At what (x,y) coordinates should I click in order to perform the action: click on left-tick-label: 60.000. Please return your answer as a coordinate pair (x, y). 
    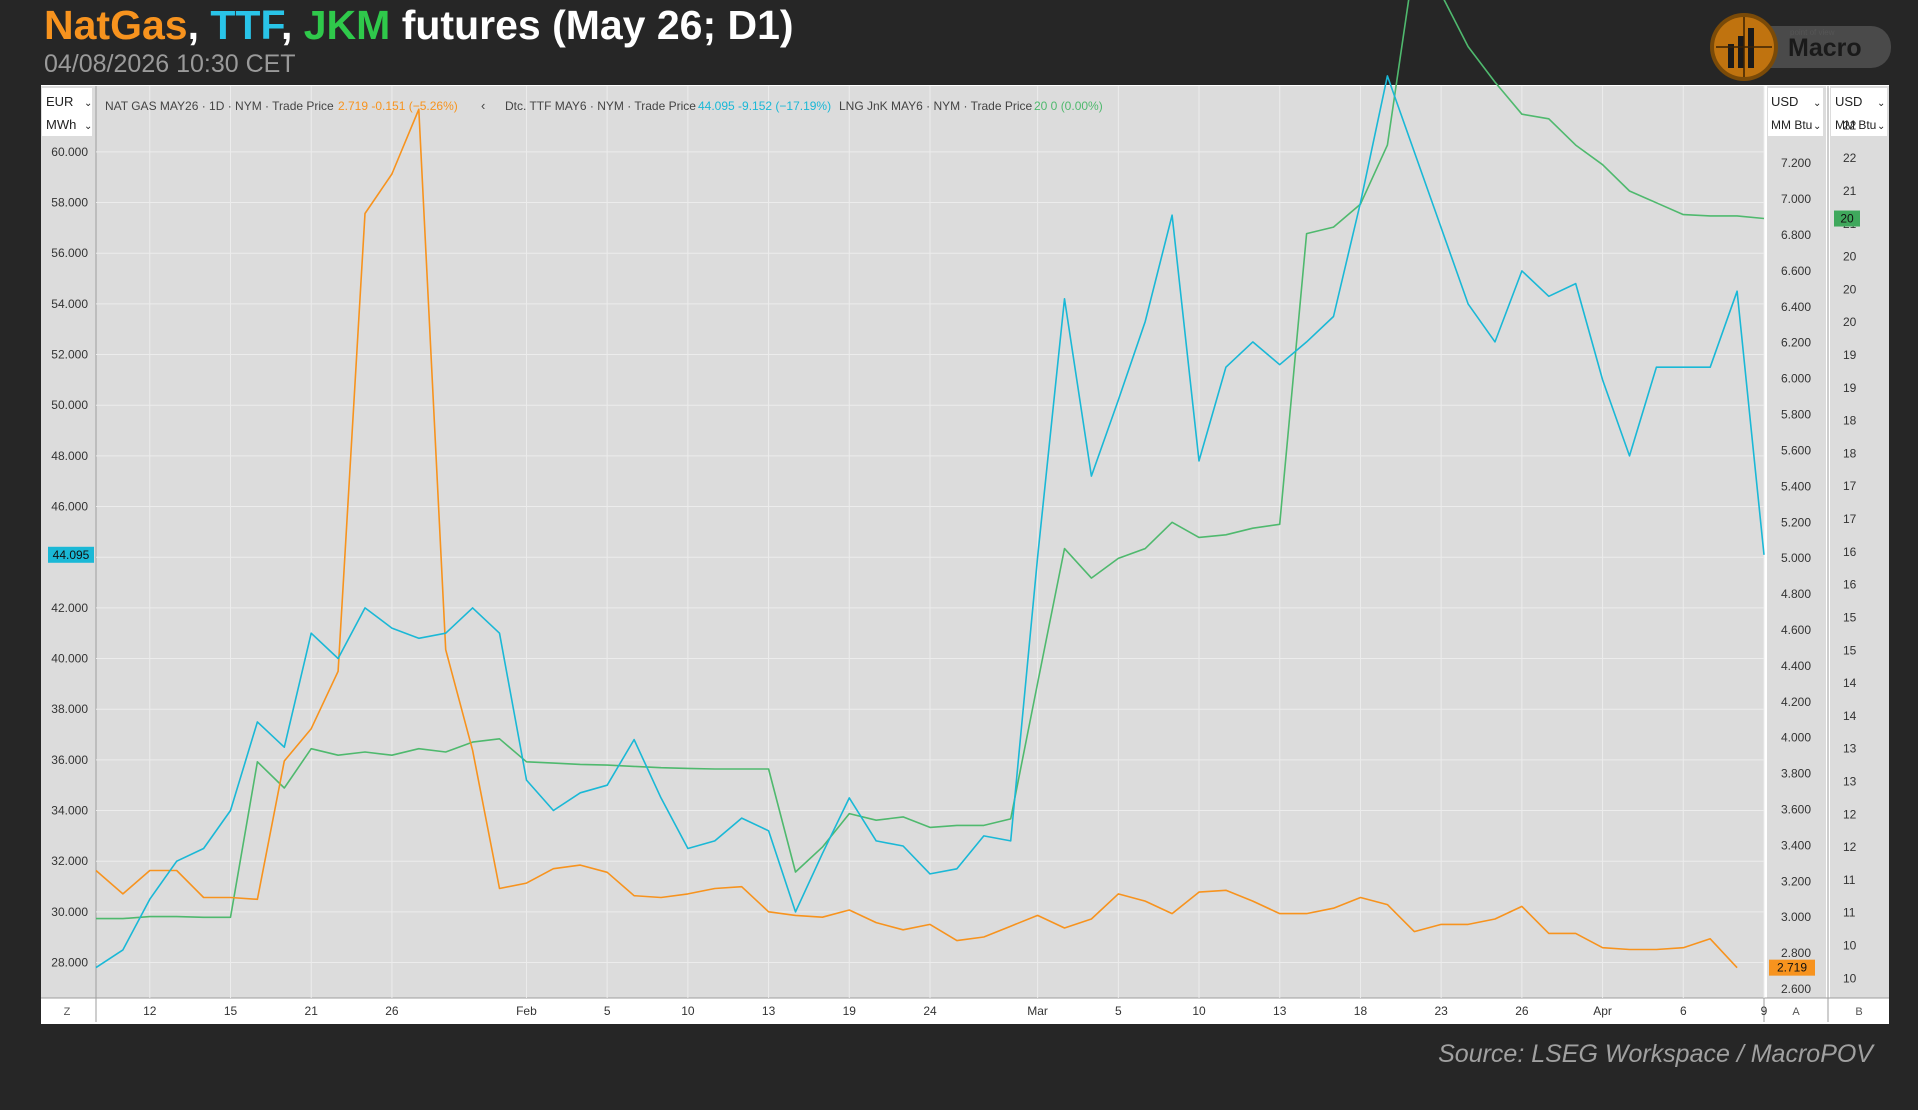
    Looking at the image, I should click on (69, 152).